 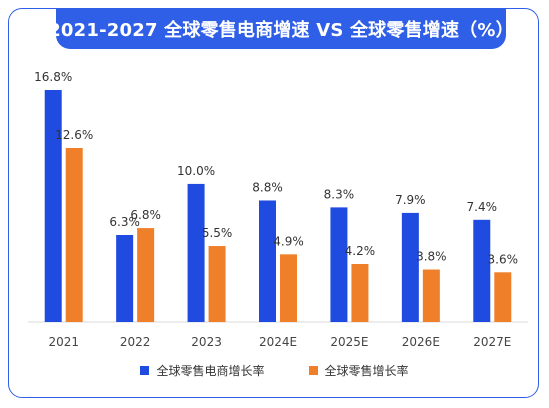 What do you see at coordinates (288, 288) in the screenshot?
I see `bar-retail-2024E` at bounding box center [288, 288].